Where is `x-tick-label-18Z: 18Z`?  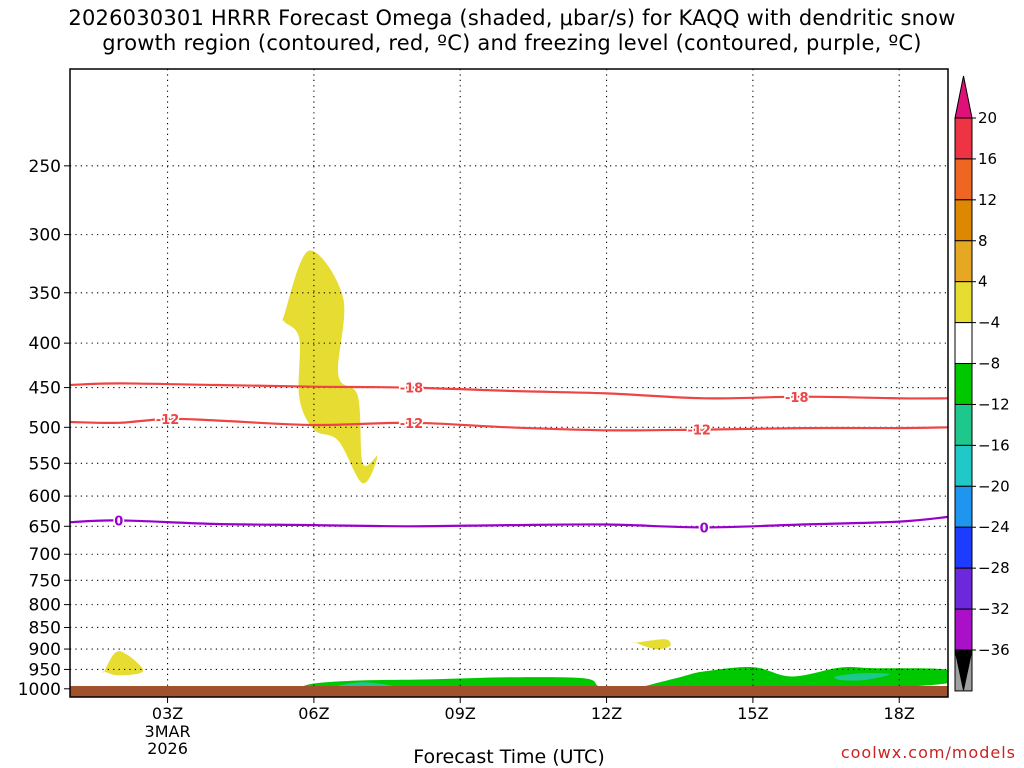
x-tick-label-18Z: 18Z is located at coordinates (899, 713).